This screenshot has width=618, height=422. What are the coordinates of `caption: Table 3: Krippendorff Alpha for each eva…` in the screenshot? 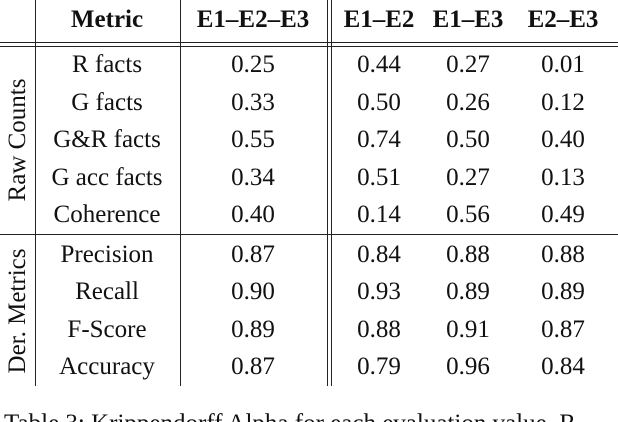 It's located at (290, 416).